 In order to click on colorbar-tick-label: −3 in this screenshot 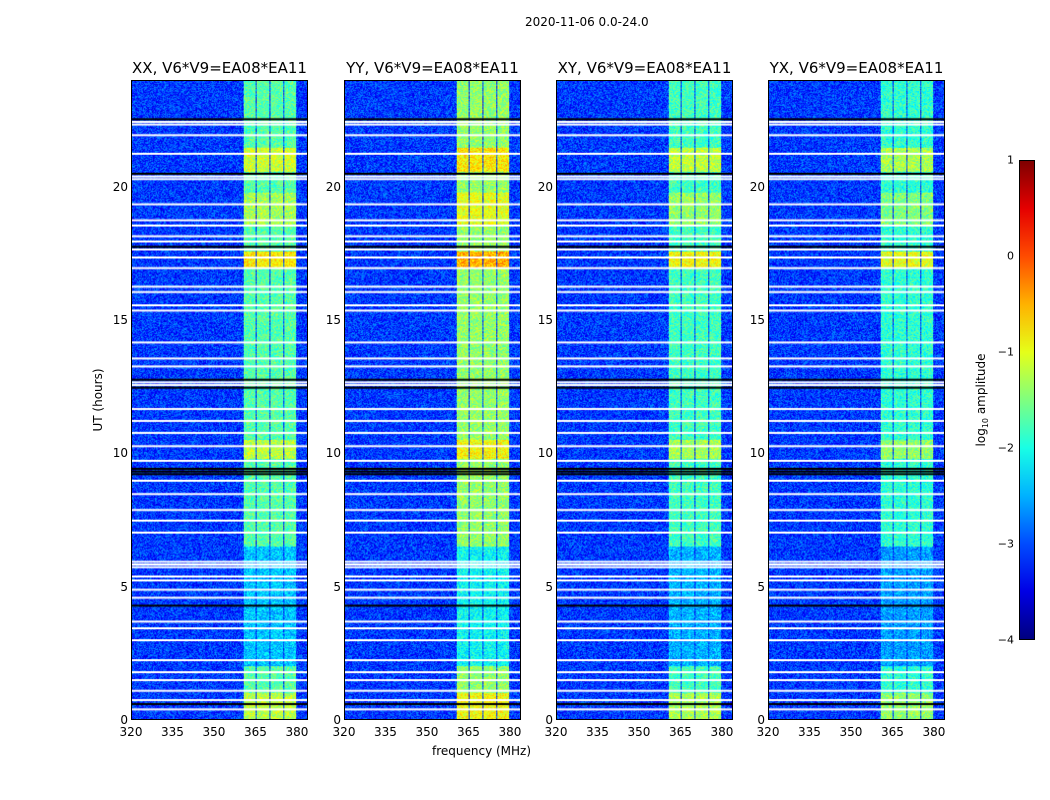, I will do `click(1005, 544)`.